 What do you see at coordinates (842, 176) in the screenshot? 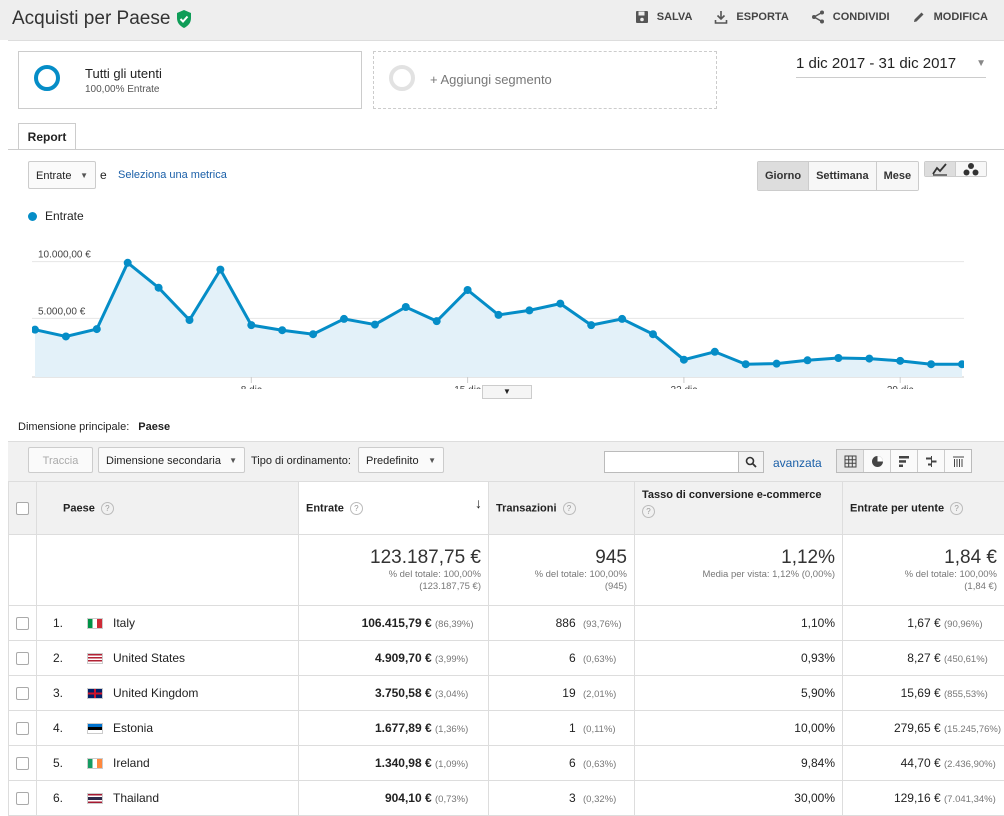
I see `granularity-week-button: Settimana` at bounding box center [842, 176].